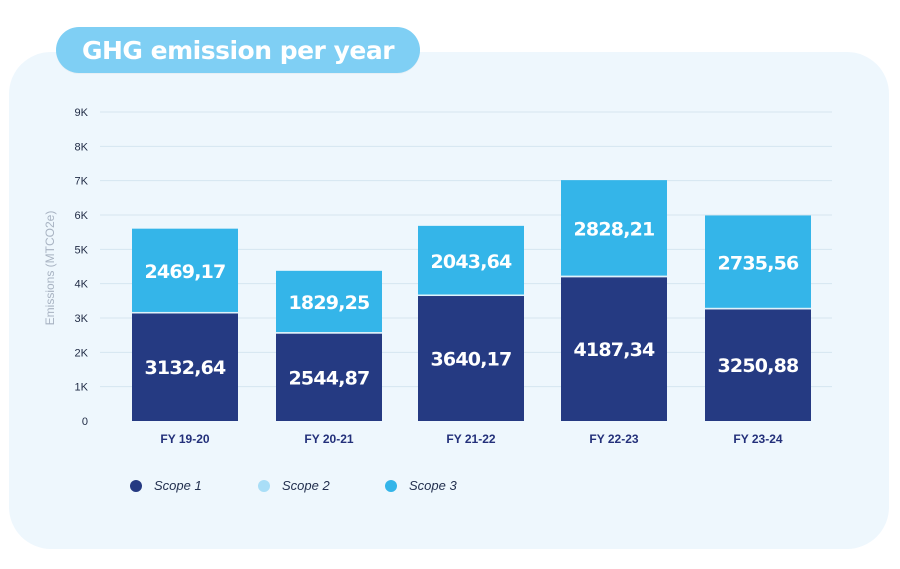  I want to click on data-label-scope-3: 2828,21, so click(614, 230).